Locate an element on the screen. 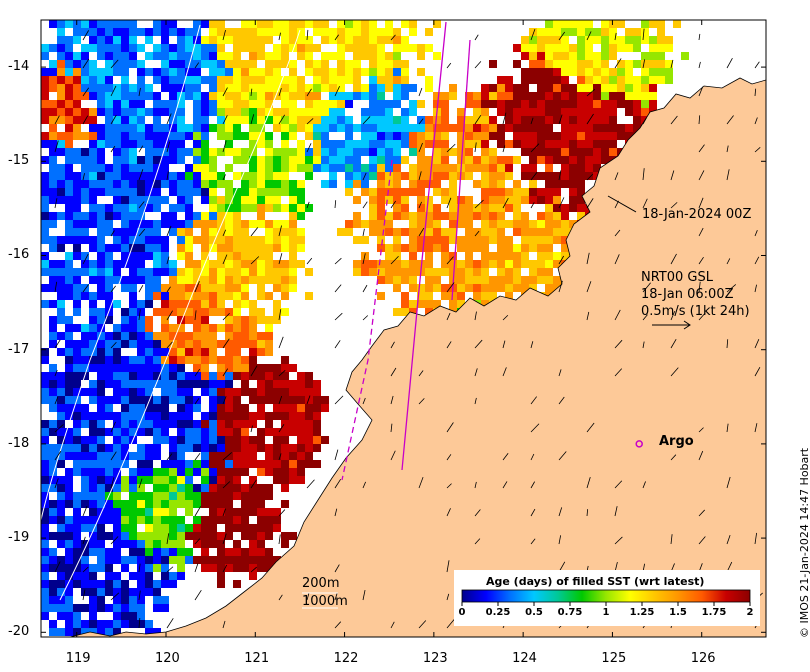 The image size is (810, 672). isobath-1000-label: 1000m is located at coordinates (325, 601).